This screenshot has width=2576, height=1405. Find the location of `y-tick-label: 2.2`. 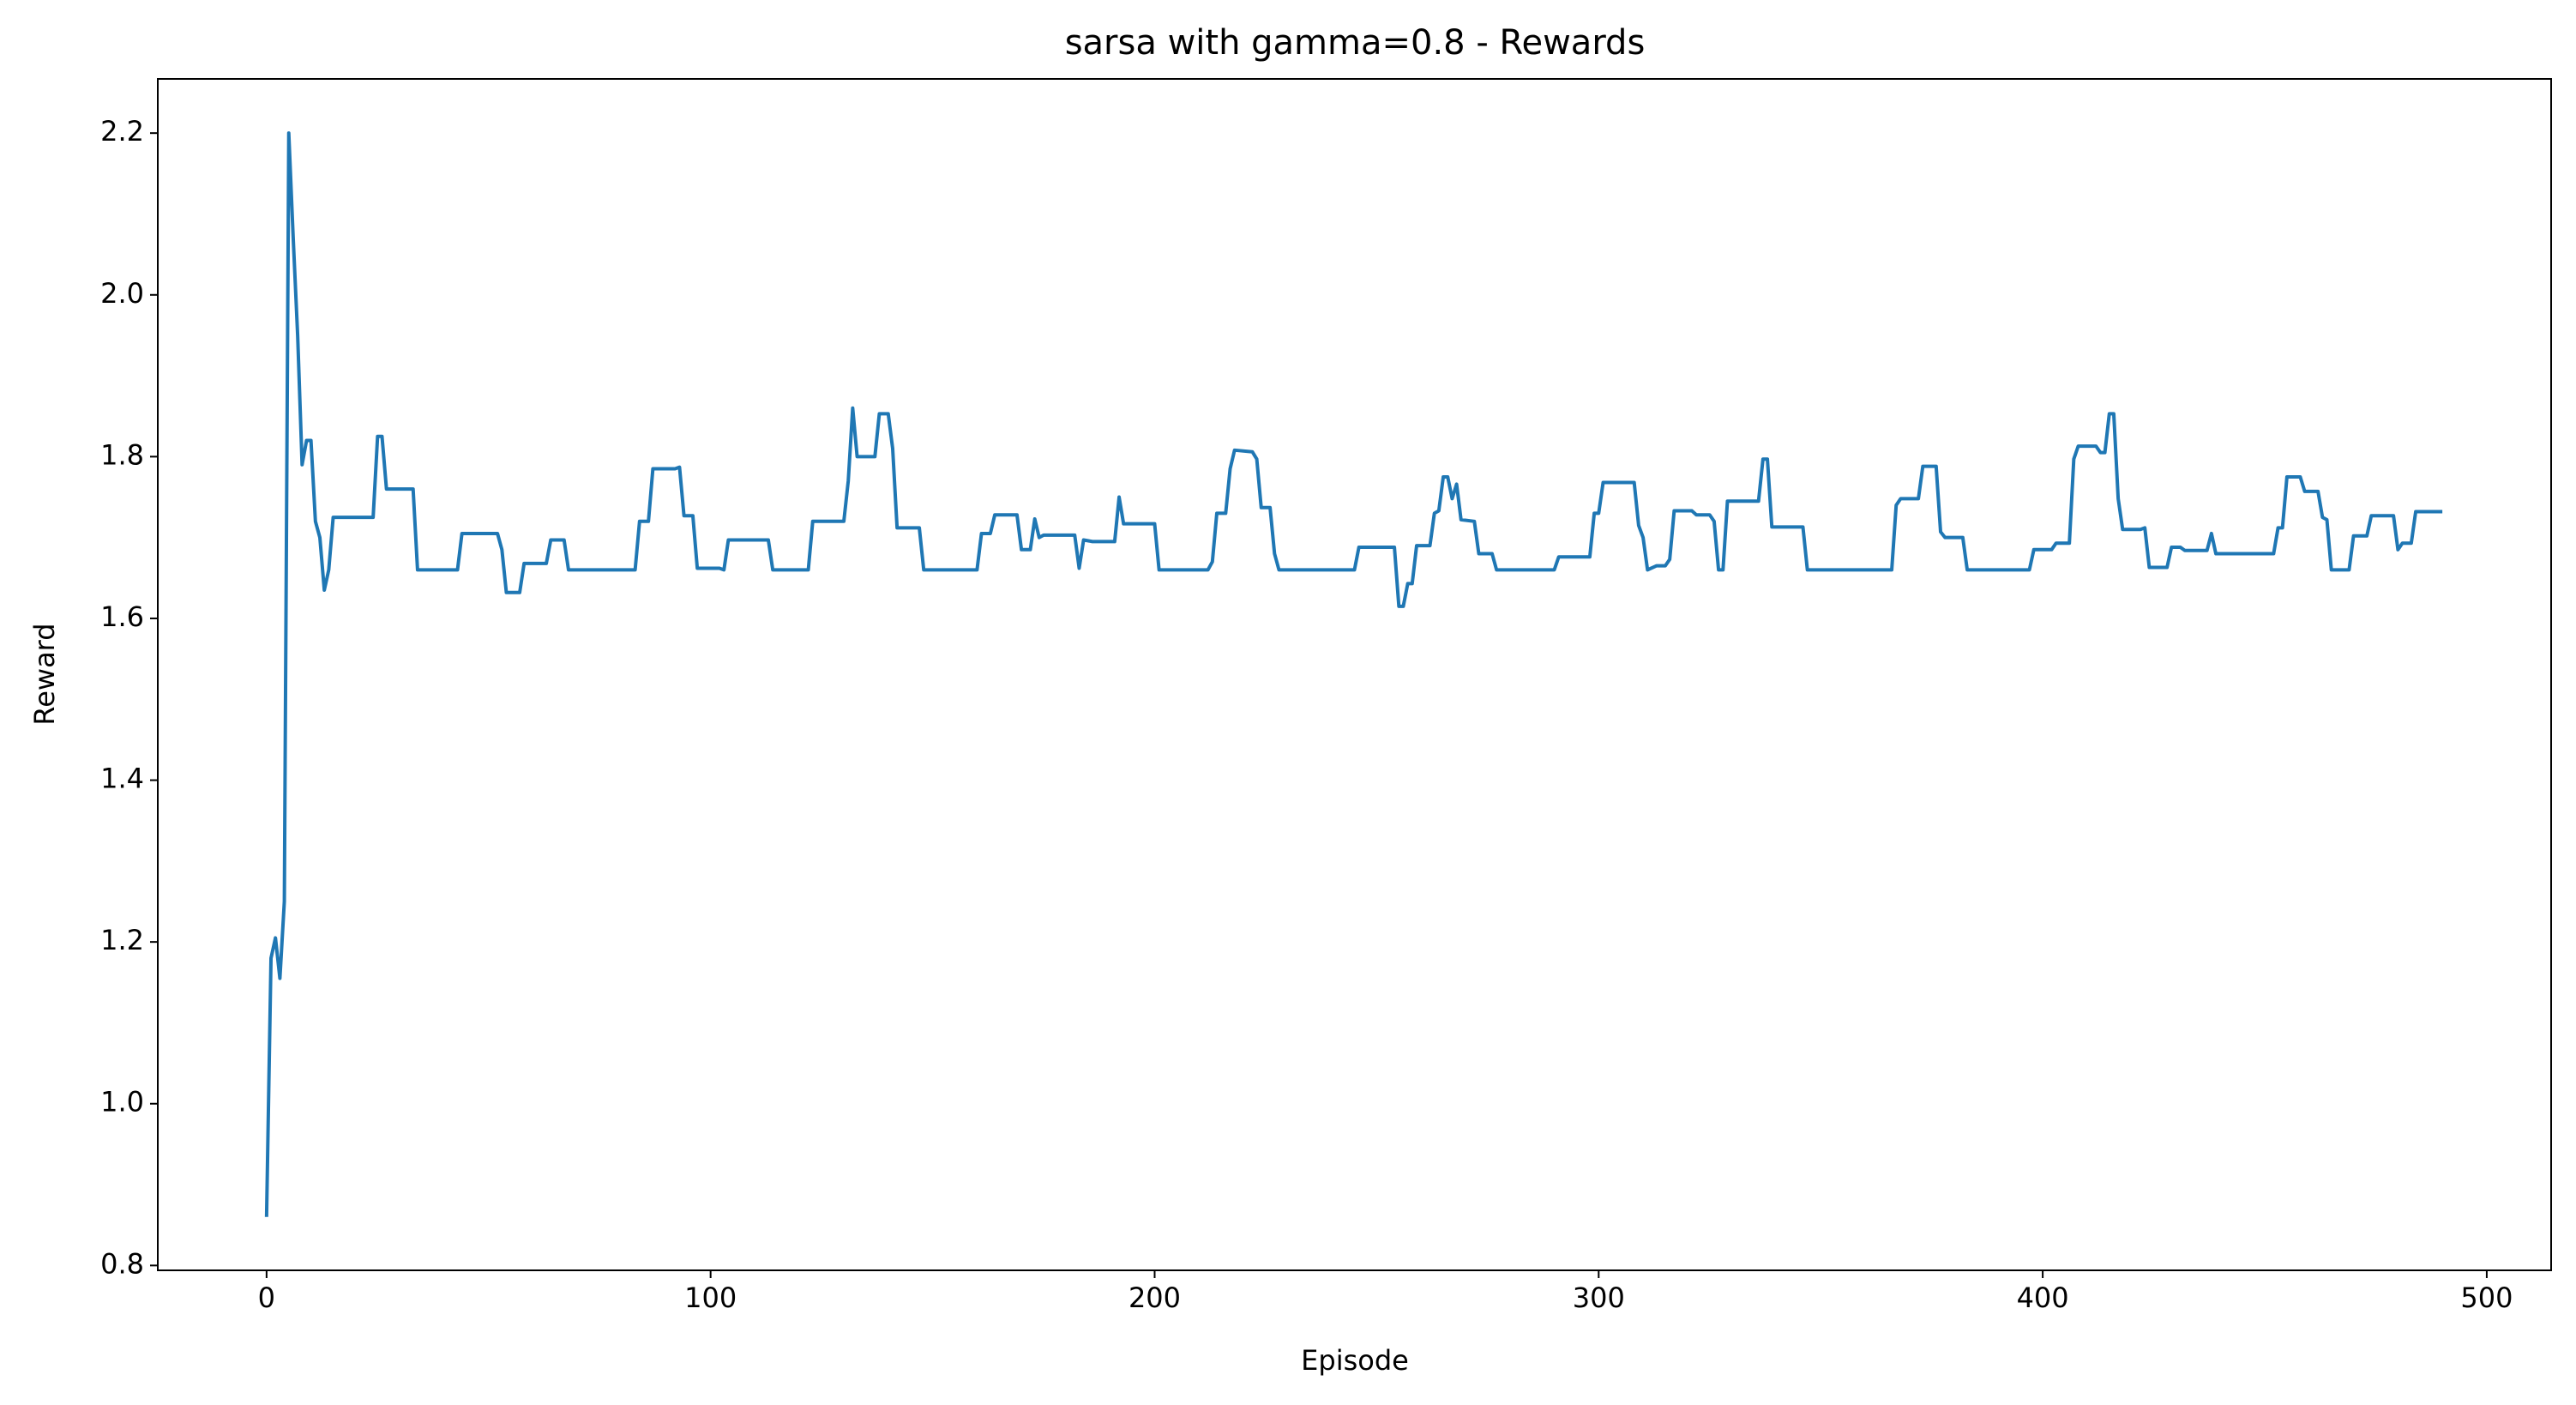

y-tick-label: 2.2 is located at coordinates (122, 131).